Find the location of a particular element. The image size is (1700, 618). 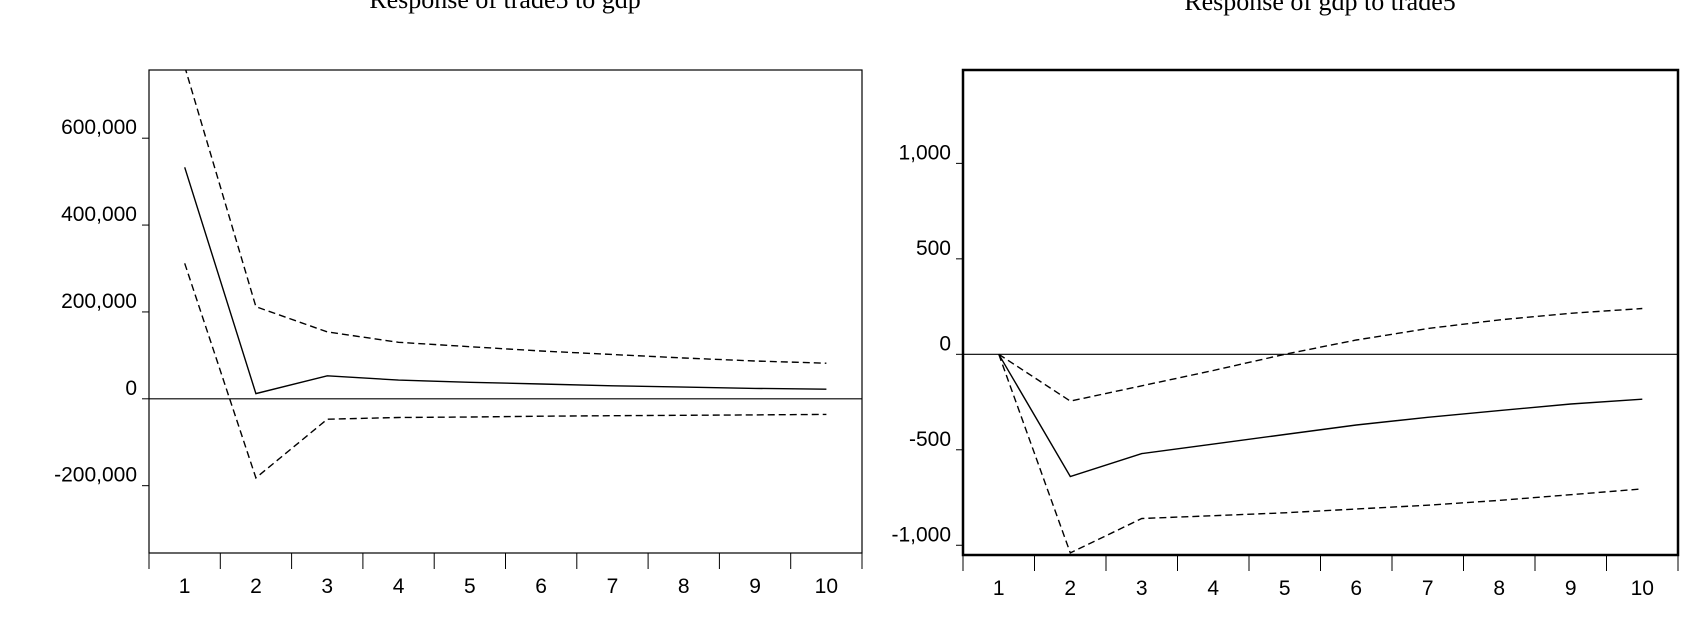

y-tick-label: -1,000 is located at coordinates (921, 534).